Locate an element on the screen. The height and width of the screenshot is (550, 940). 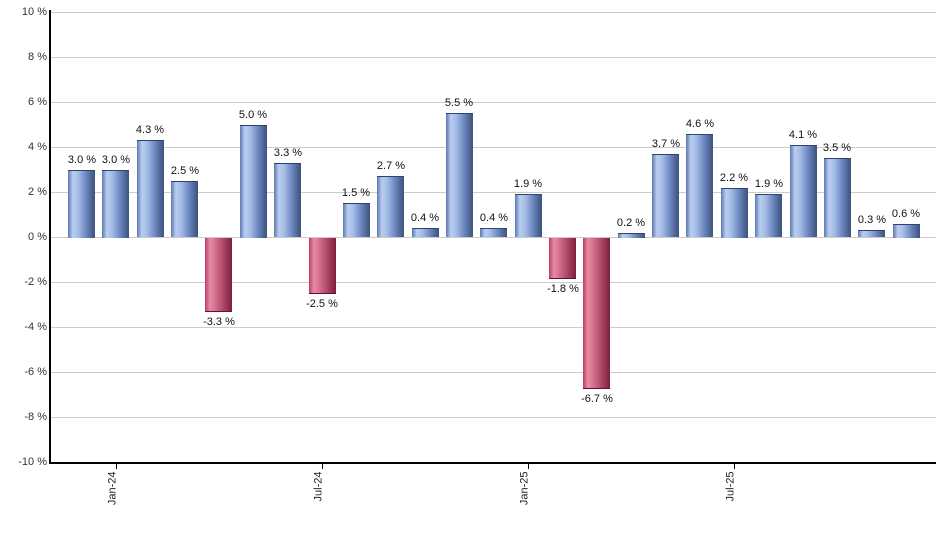
bar-value-label: -1.8 % is located at coordinates (563, 289).